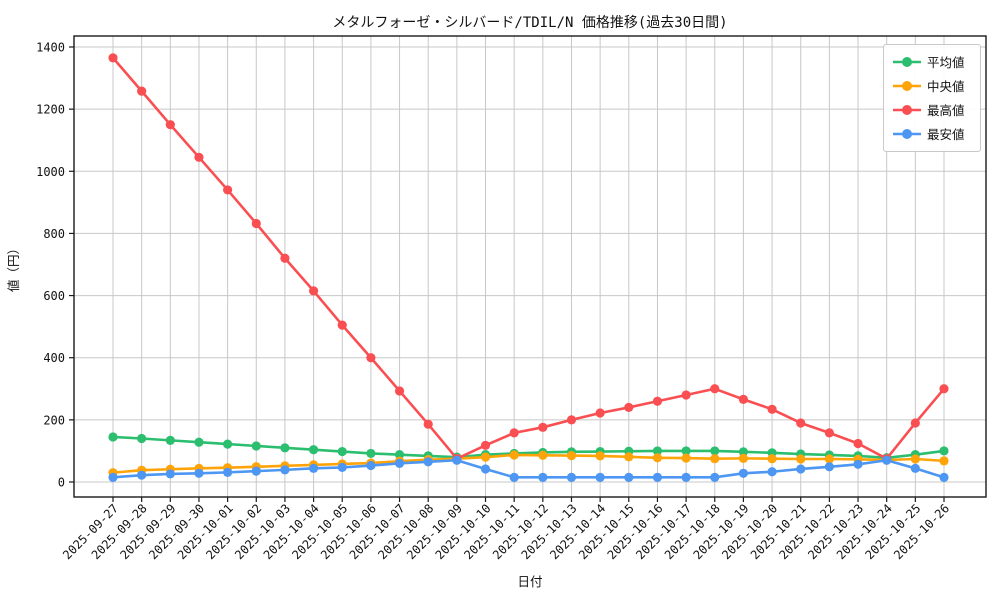  I want to click on legend-item: 最高値, so click(932, 109).